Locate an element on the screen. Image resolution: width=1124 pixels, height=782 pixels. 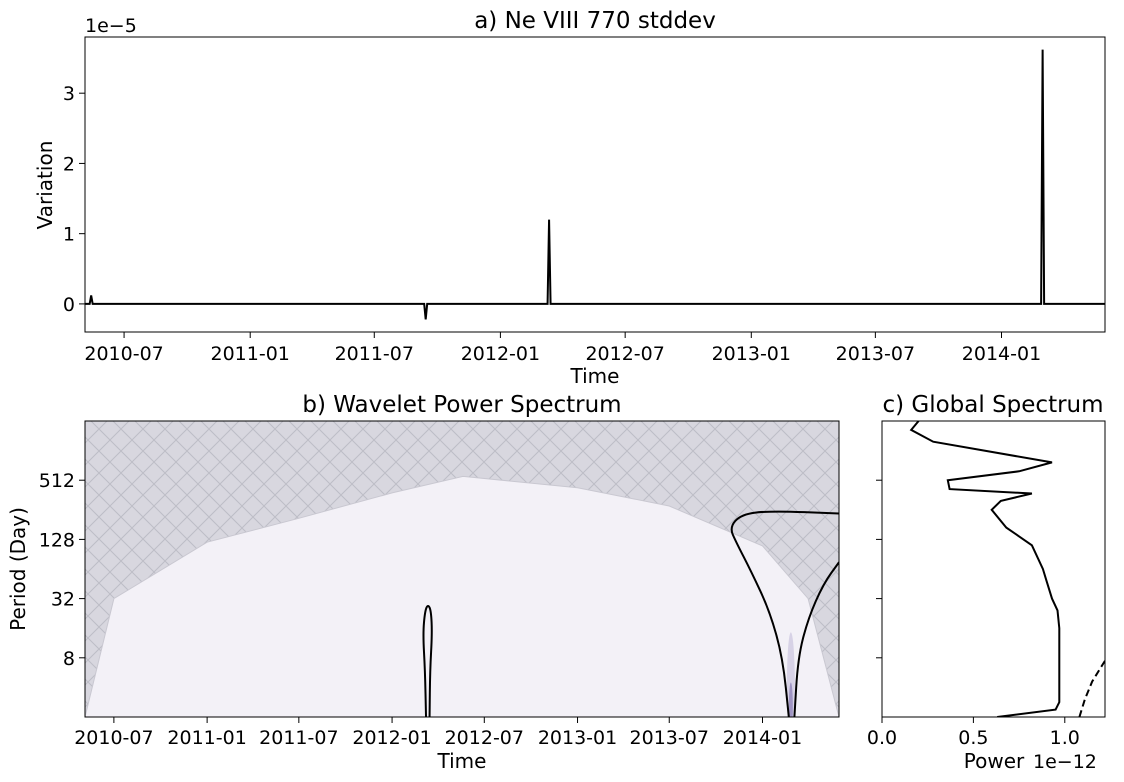
panel-c-offset-text: 1e−12 is located at coordinates (1065, 762).